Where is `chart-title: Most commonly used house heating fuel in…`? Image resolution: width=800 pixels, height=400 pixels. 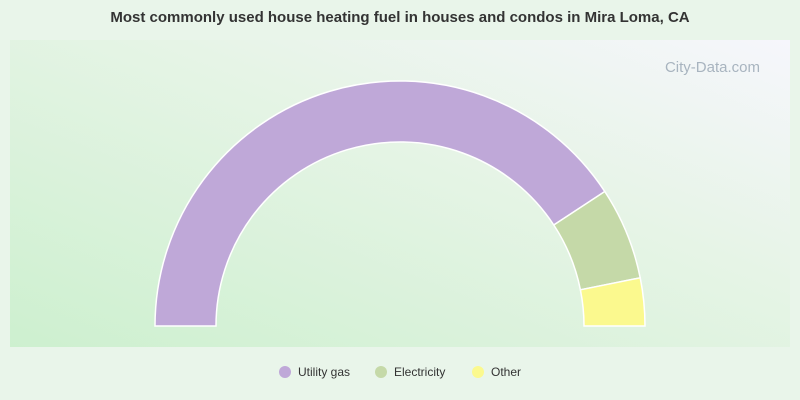
chart-title: Most commonly used house heating fuel in… is located at coordinates (399, 17).